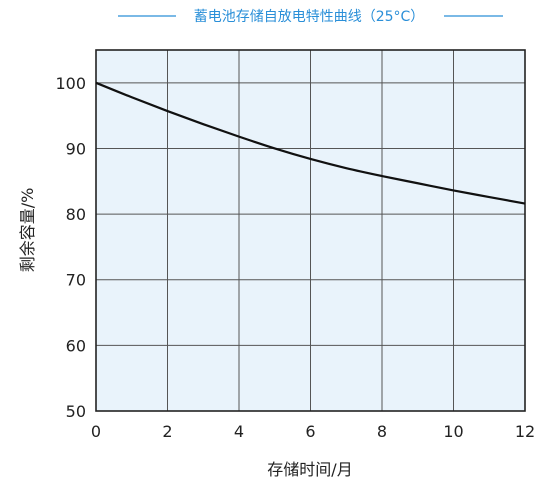  I want to click on chart-title: 蓄电池存储自放电特性曲线（25°C）, so click(309, 17).